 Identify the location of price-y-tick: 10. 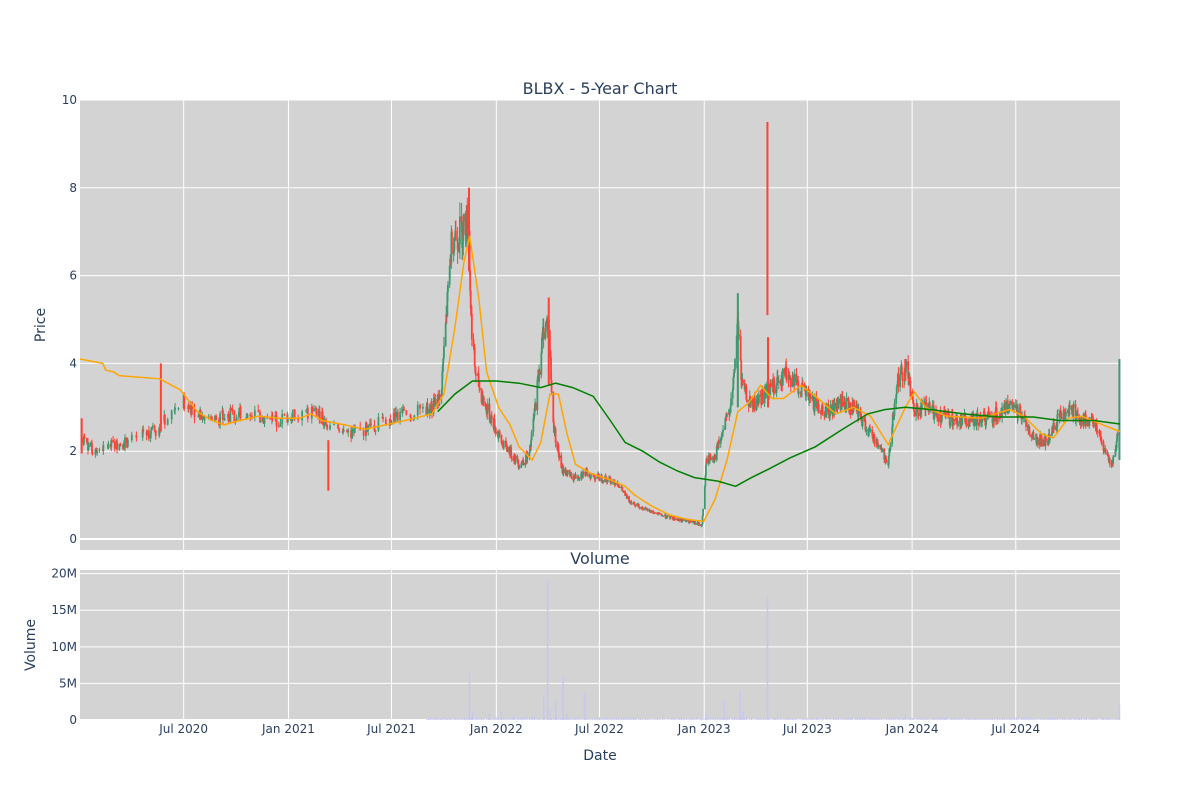
(69, 100).